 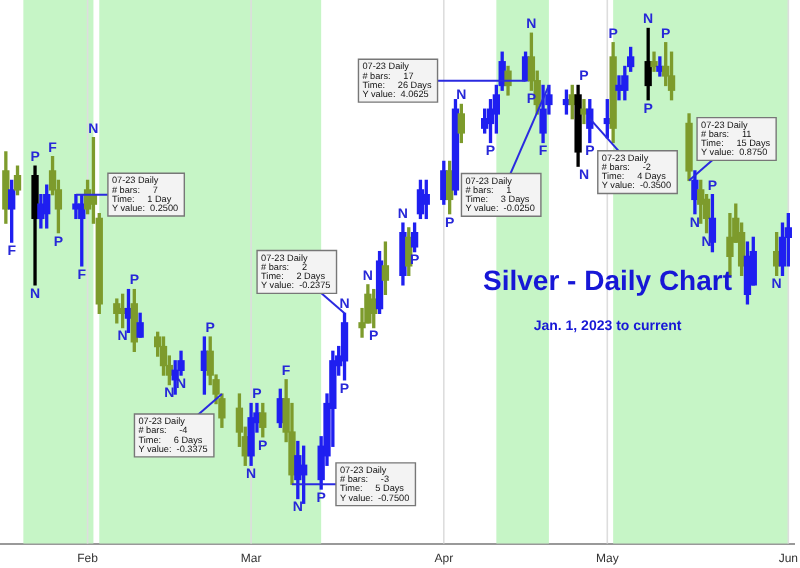 What do you see at coordinates (608, 280) in the screenshot?
I see `text: Silver - Daily Chart` at bounding box center [608, 280].